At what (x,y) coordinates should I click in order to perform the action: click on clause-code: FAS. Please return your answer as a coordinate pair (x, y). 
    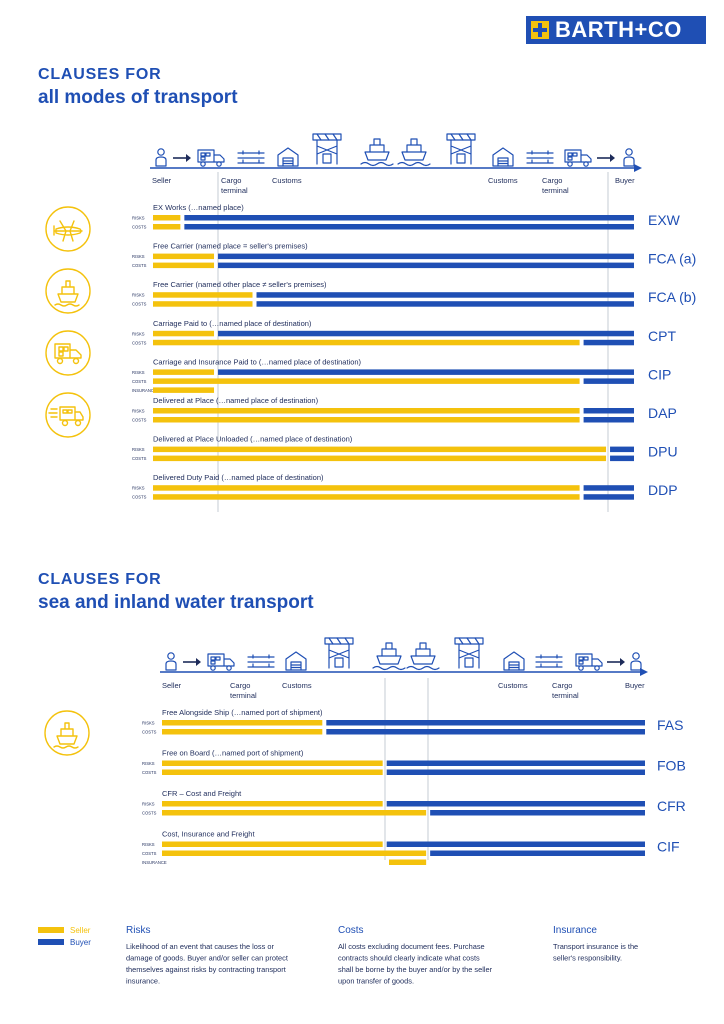
    Looking at the image, I should click on (670, 725).